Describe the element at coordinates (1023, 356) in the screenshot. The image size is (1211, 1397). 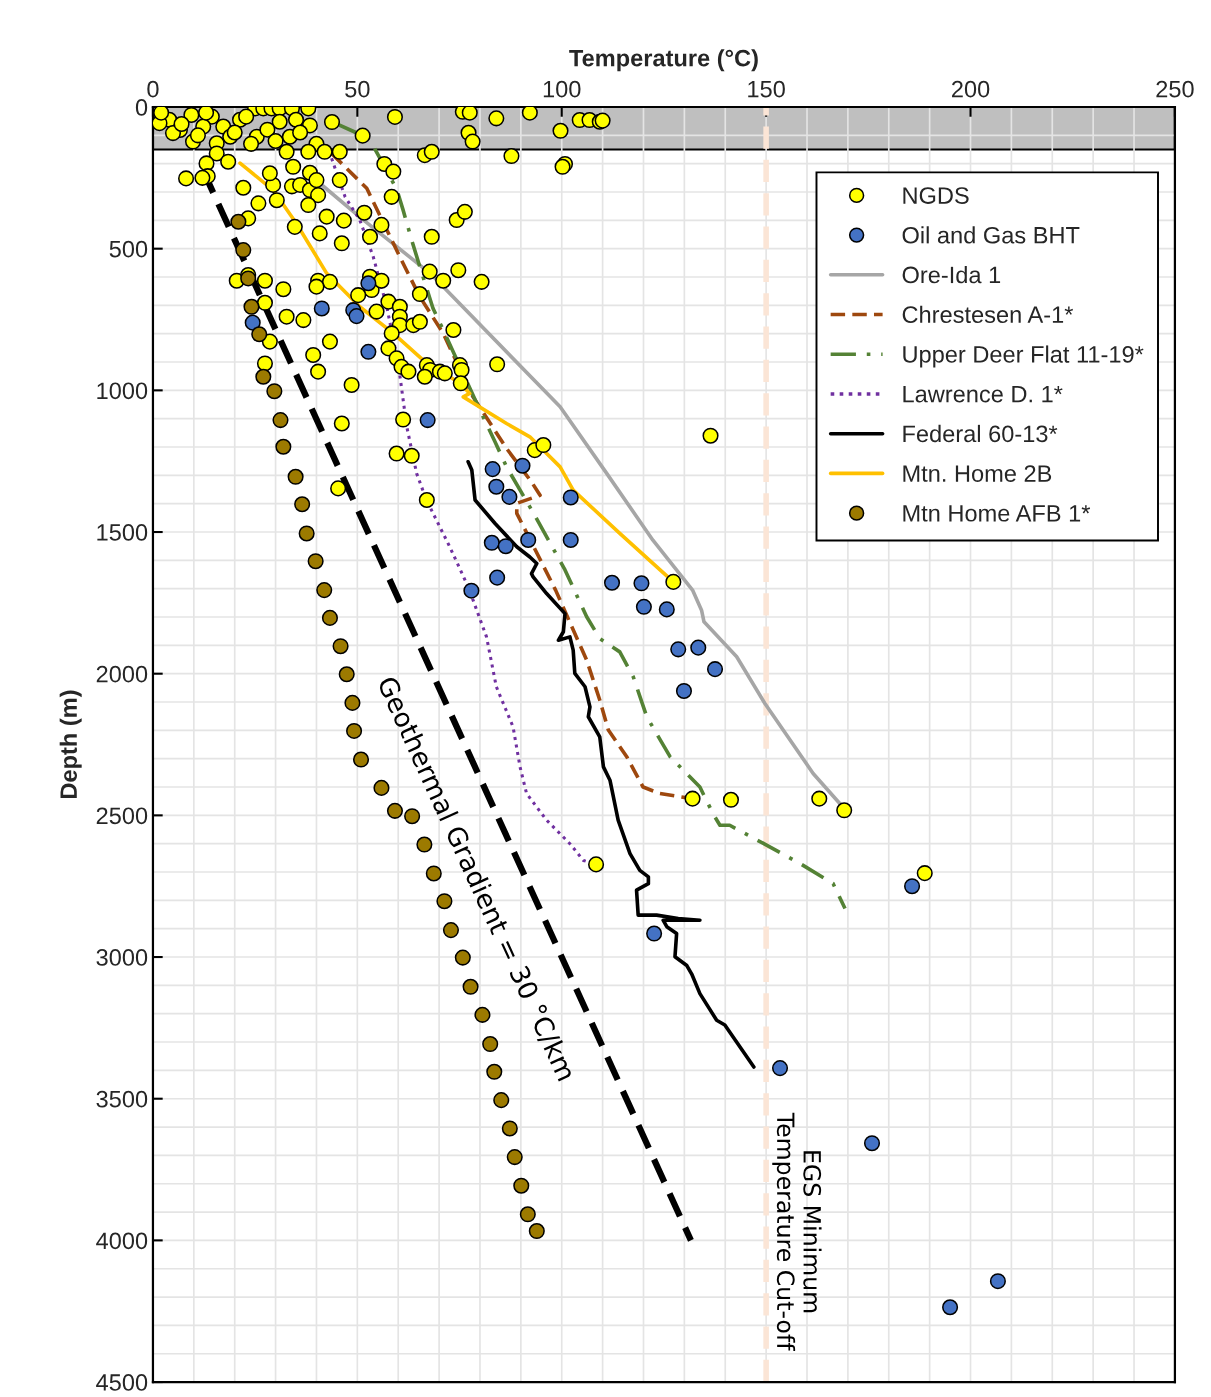
I see `legend-label: Upper Deer Flat 11-19*` at that location.